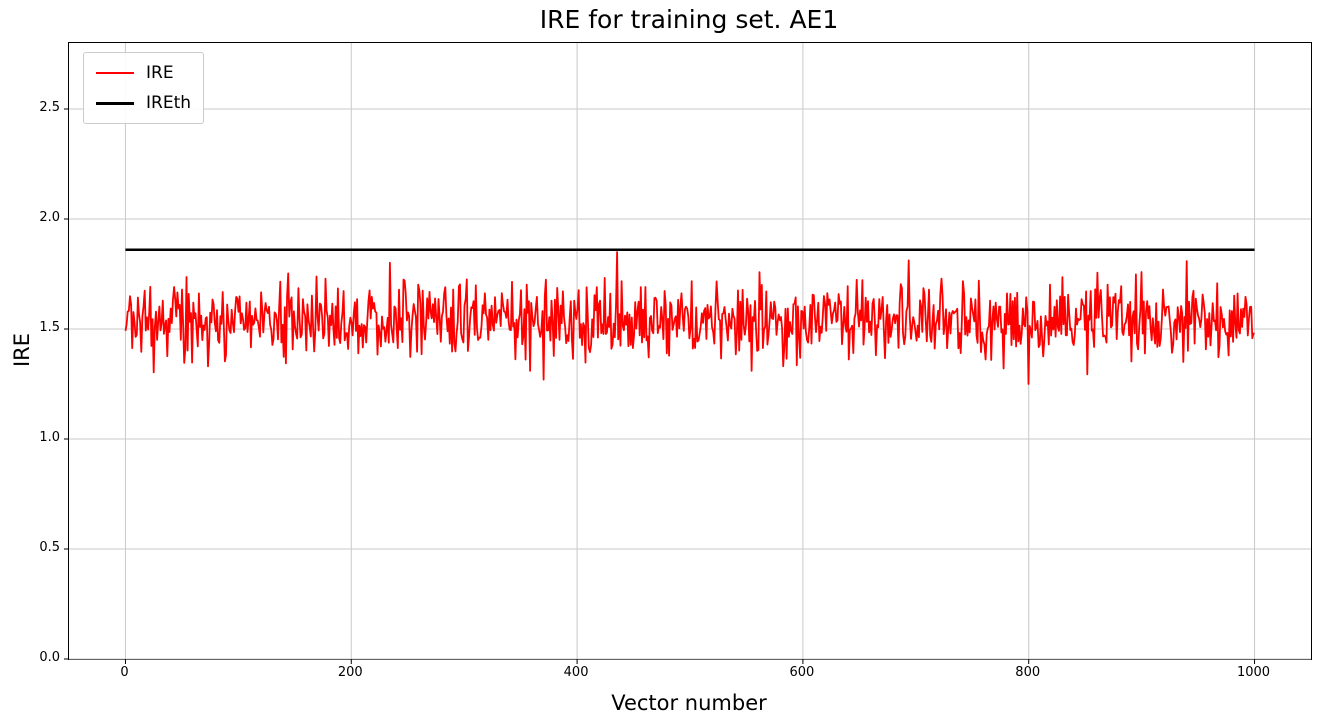  I want to click on y-tick-label: 2.0, so click(49, 217).